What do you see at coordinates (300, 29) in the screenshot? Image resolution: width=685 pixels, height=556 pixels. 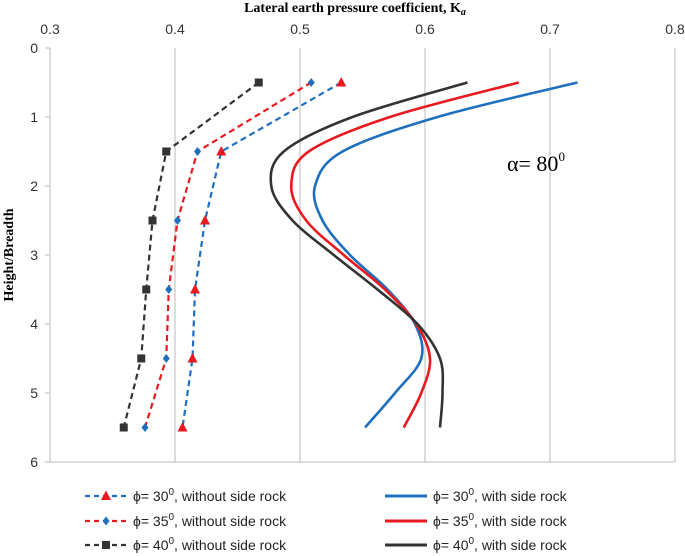 I see `x-tick-label-2: 0.5` at bounding box center [300, 29].